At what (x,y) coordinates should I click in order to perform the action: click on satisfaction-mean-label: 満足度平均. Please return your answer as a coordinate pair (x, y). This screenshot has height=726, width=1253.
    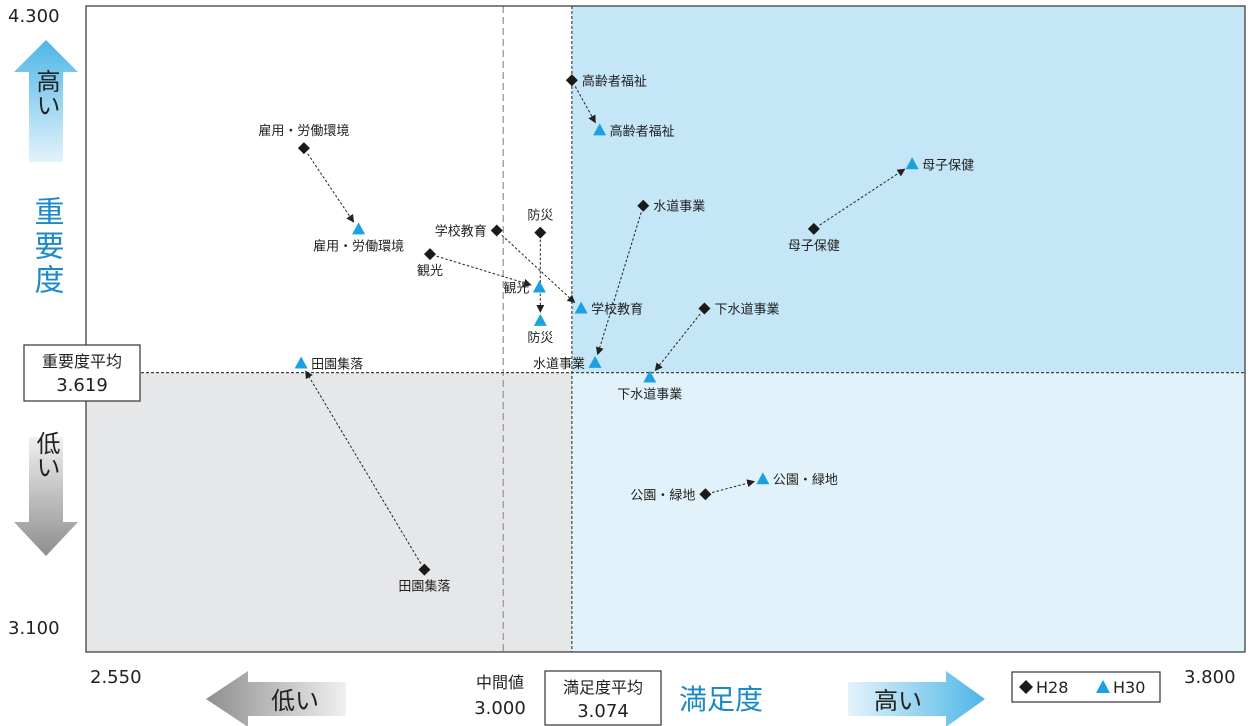
    Looking at the image, I should click on (603, 687).